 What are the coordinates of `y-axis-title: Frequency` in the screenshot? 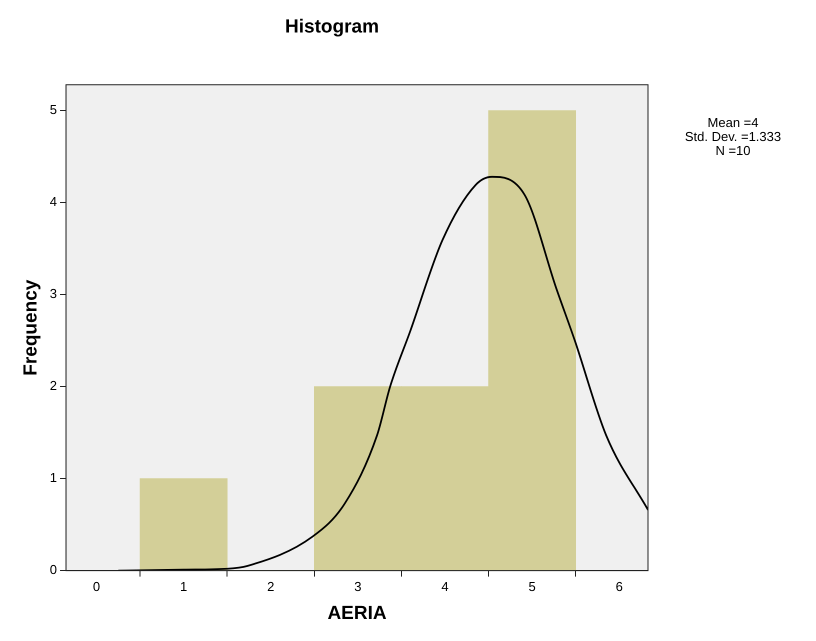 It's located at (31, 327).